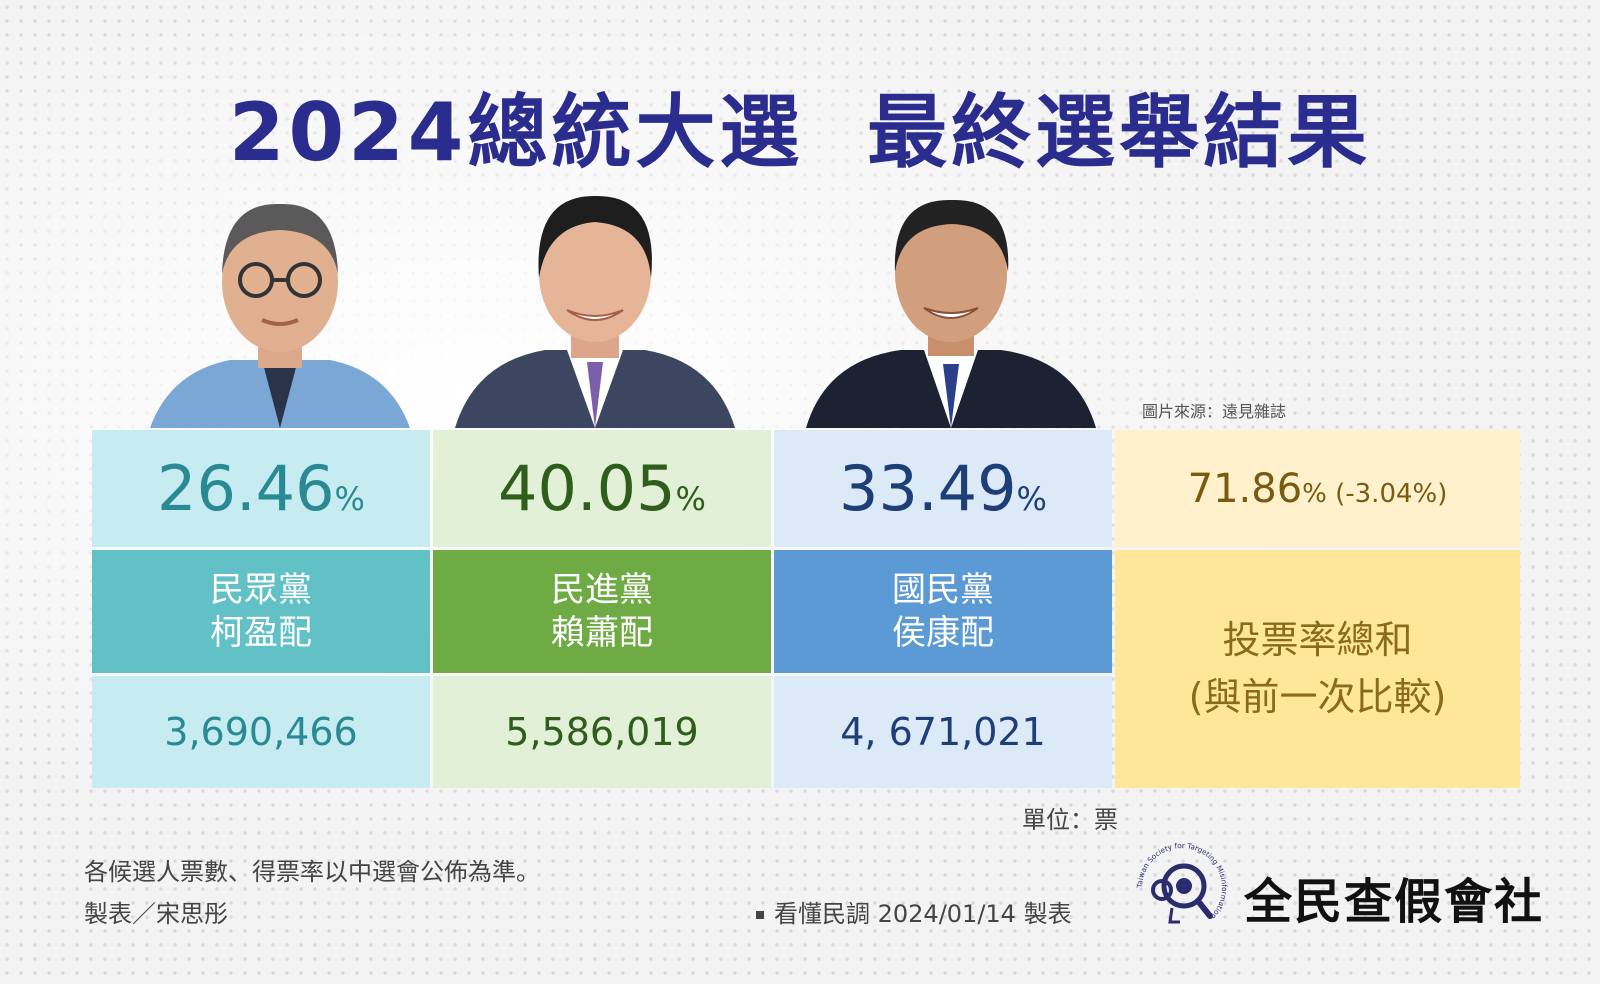 The image size is (1600, 984). What do you see at coordinates (1317, 669) in the screenshot?
I see `turnout-label-cell: 投票率總和 (與前一次比較)` at bounding box center [1317, 669].